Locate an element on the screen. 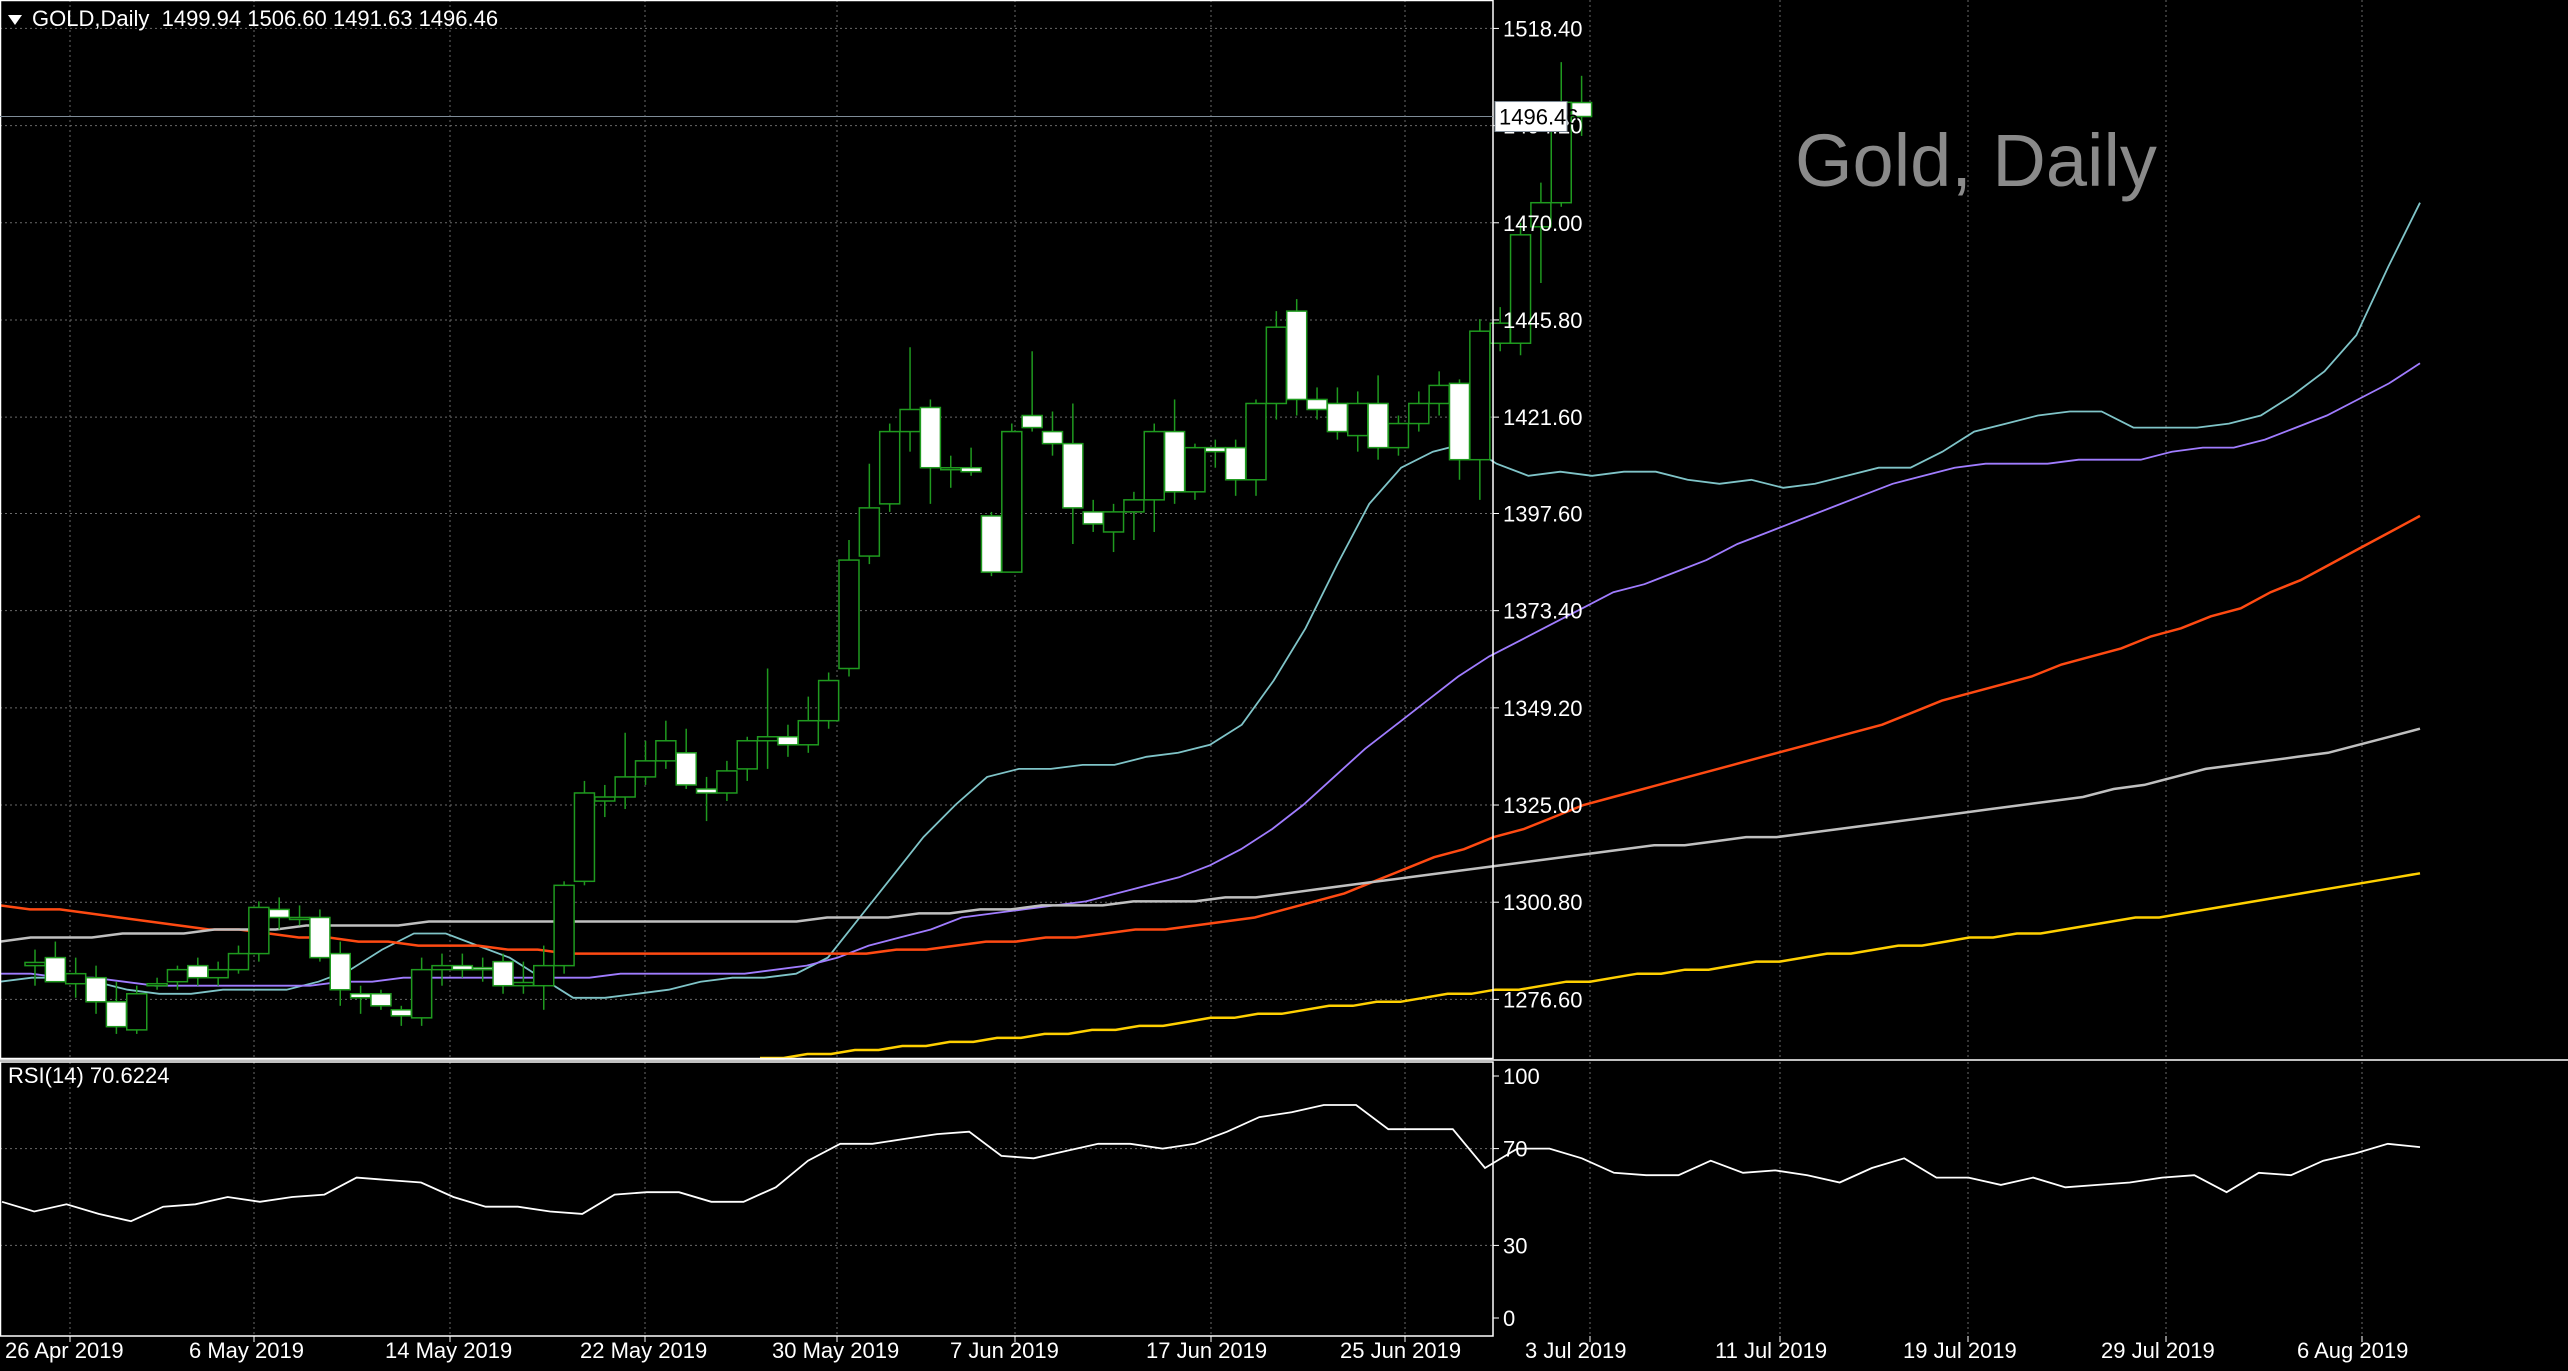 The image size is (2568, 1371). low-value: 1491.63 is located at coordinates (372, 18).